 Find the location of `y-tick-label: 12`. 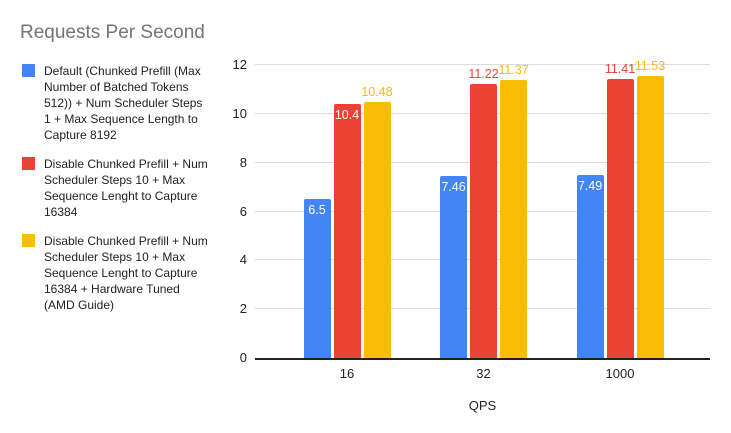

y-tick-label: 12 is located at coordinates (239, 64).